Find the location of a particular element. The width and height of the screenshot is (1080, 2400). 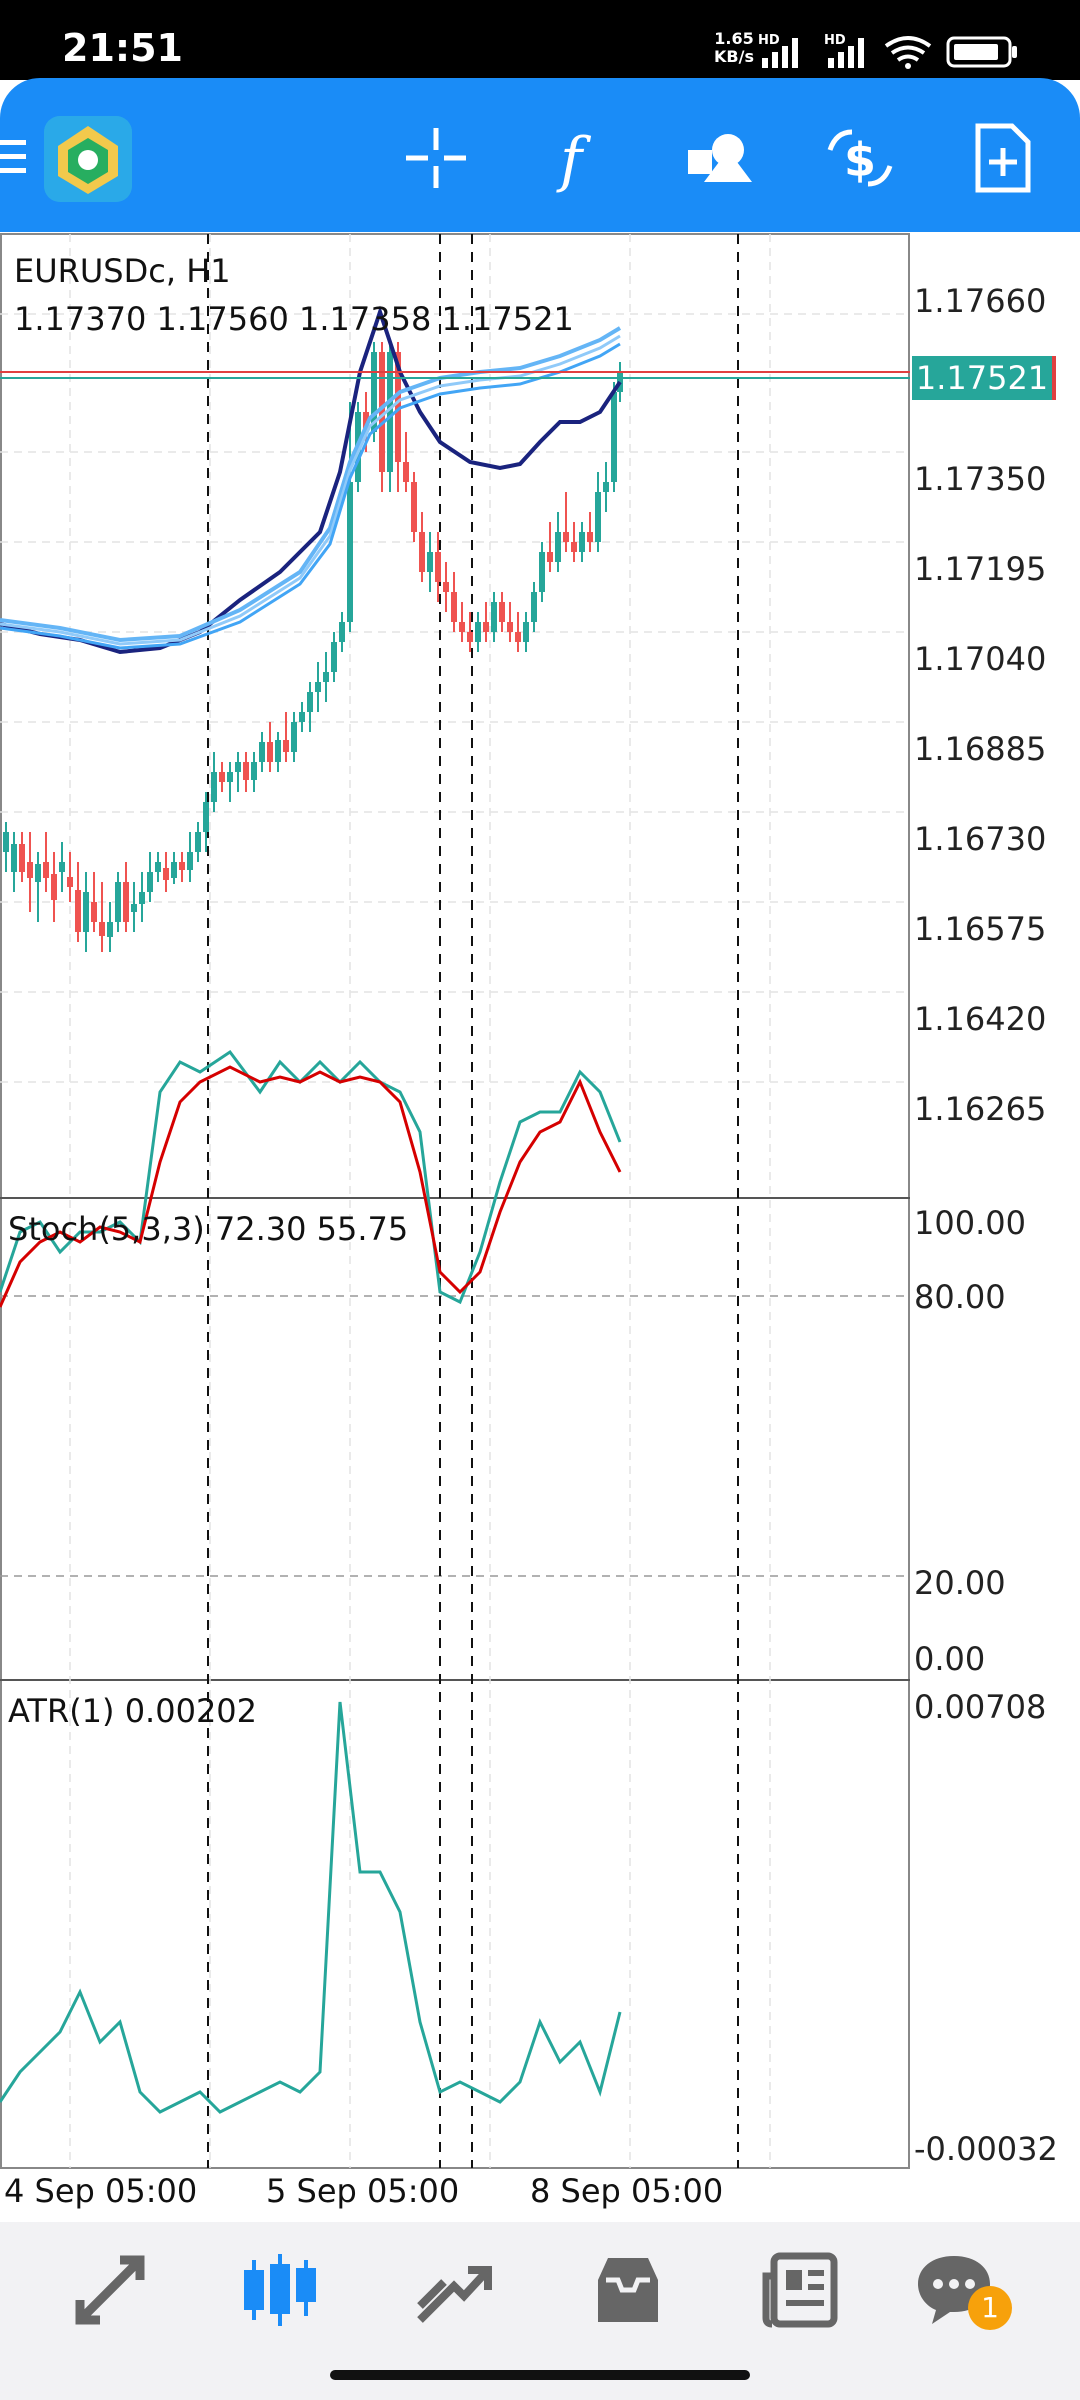

stoch-axis-label: 0.00 is located at coordinates (950, 1659).